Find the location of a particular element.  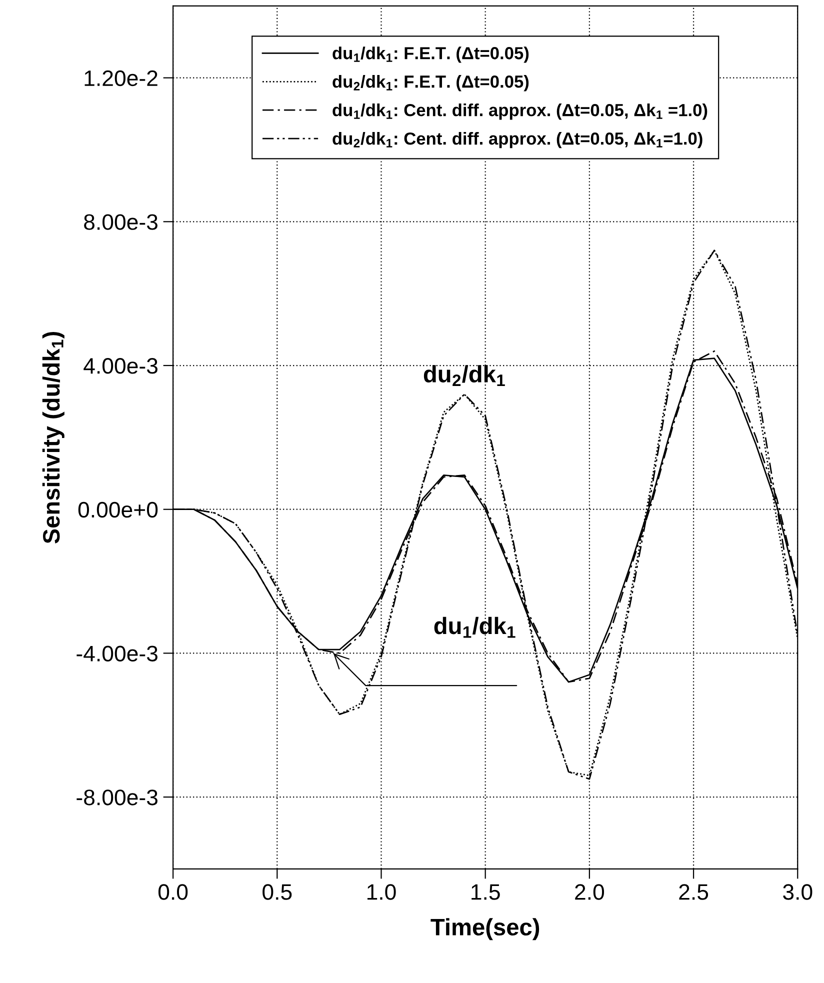

y-tick-label: 4.00e-3 is located at coordinates (121, 366).